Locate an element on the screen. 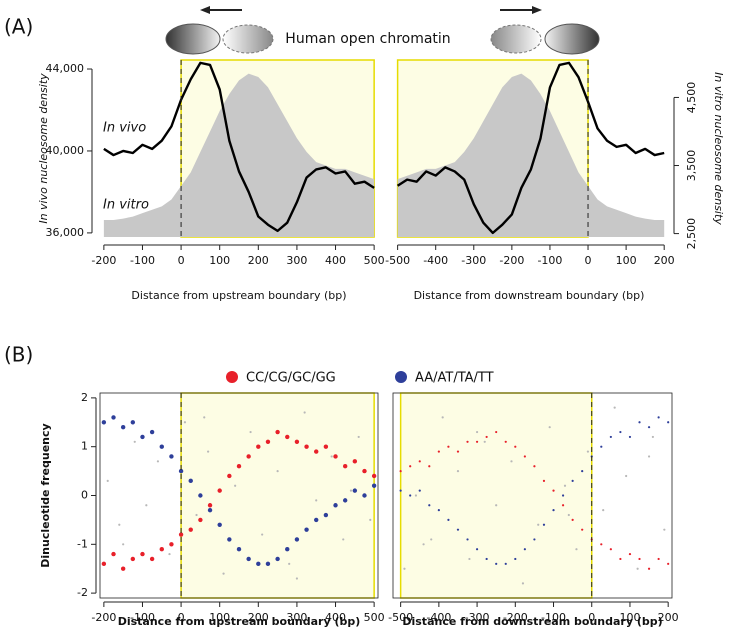 Image resolution: width=735 pixels, height=632 pixels. y-tick-label: 1 is located at coordinates (84, 446).